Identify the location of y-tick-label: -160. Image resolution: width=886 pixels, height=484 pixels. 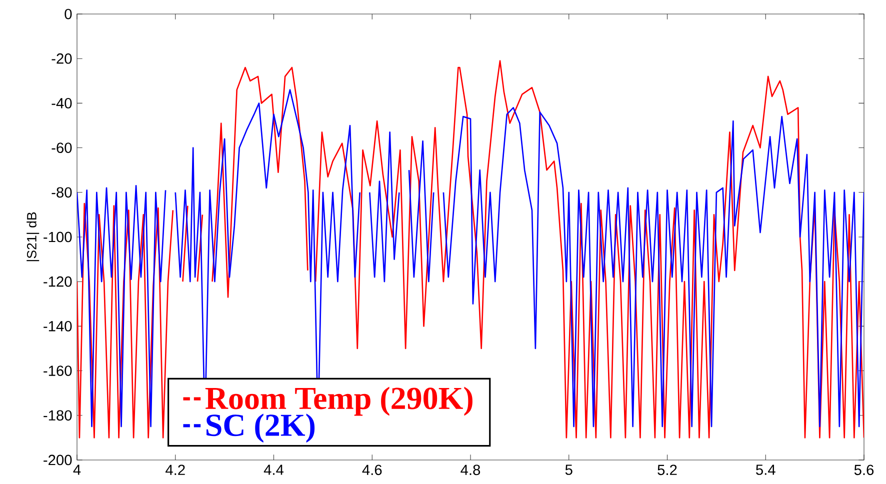
(58, 371).